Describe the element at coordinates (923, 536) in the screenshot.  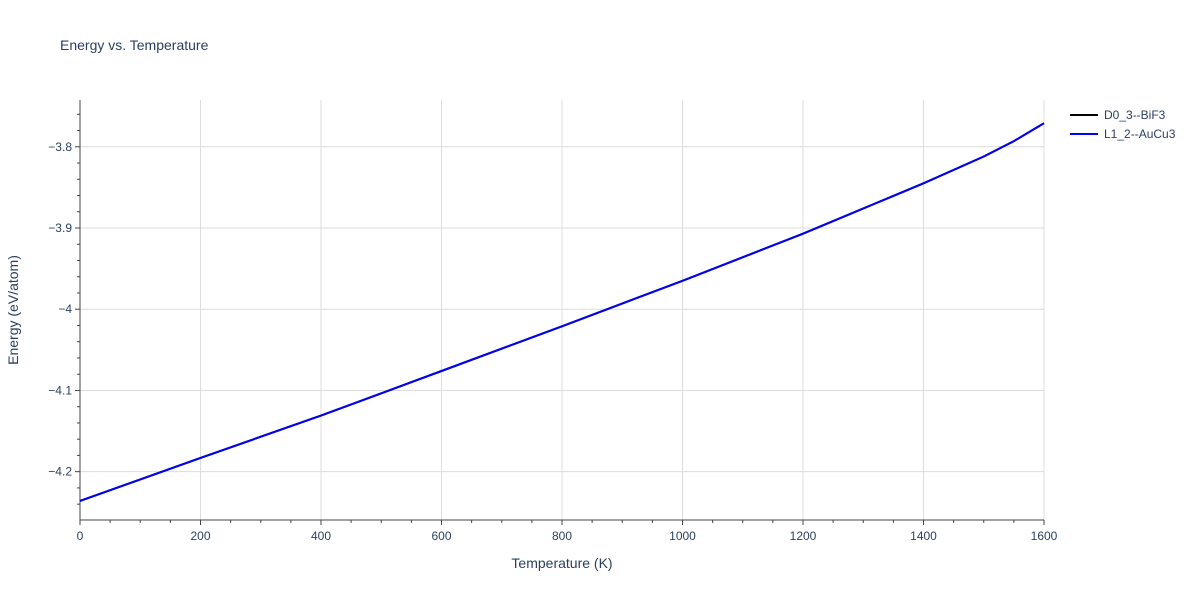
I see `x-tick-label: 1400` at that location.